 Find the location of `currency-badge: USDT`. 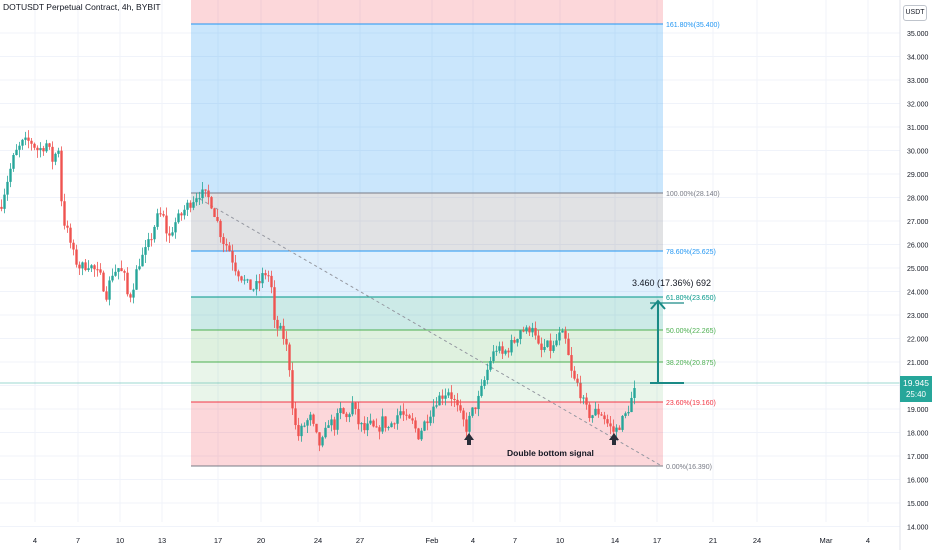

currency-badge: USDT is located at coordinates (915, 13).